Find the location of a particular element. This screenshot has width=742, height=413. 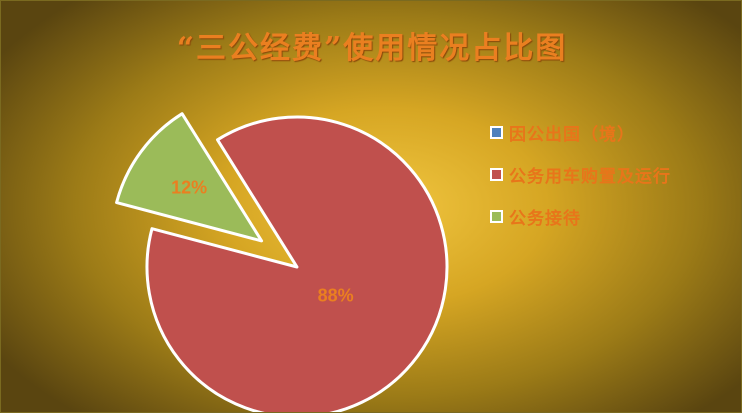

data-label: 88% is located at coordinates (336, 295).